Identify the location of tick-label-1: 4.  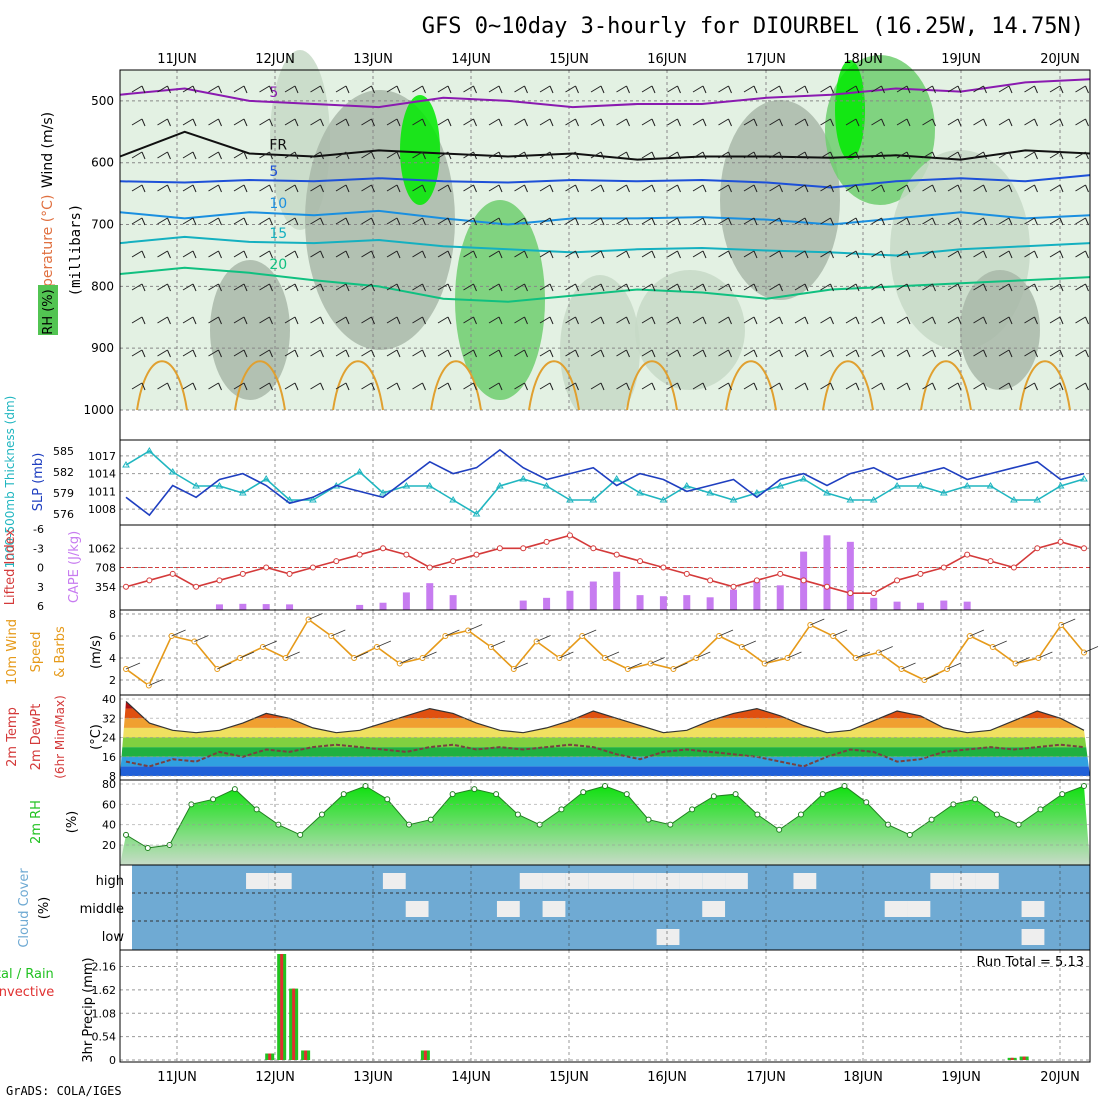
(112, 658).